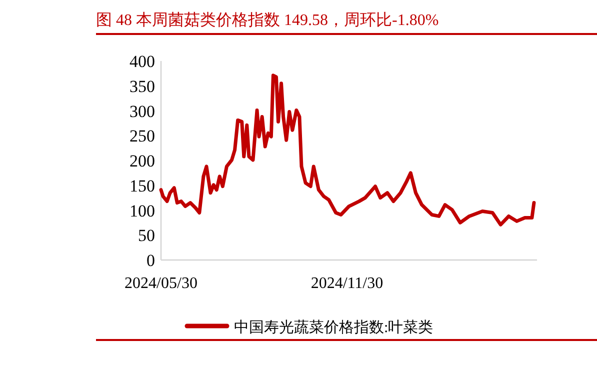 The width and height of the screenshot is (597, 371). Describe the element at coordinates (142, 111) in the screenshot. I see `ytick: 300` at that location.